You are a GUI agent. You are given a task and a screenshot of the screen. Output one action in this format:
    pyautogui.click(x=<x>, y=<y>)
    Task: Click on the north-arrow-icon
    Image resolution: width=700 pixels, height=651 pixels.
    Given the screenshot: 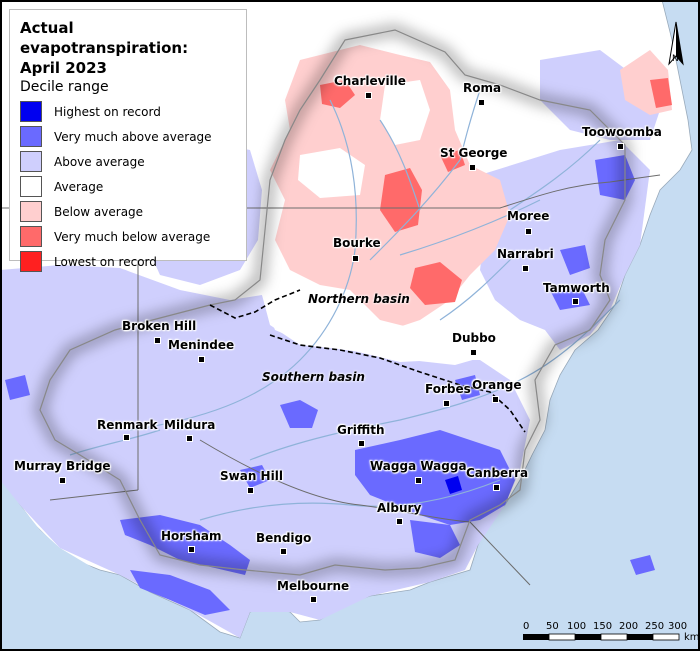 What is the action you would take?
    pyautogui.click(x=676, y=44)
    